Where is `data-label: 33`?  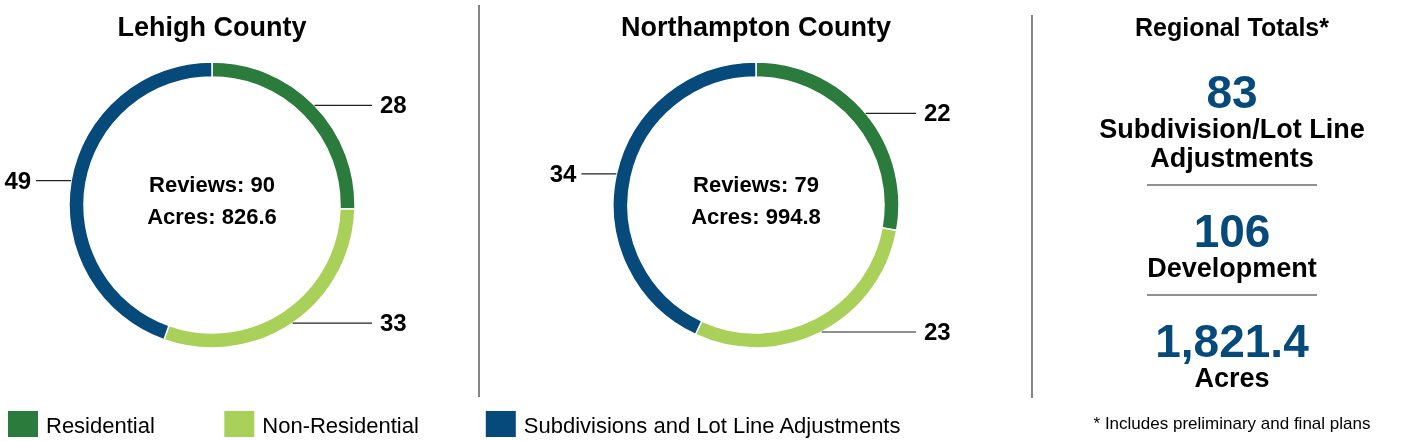
data-label: 33 is located at coordinates (393, 323).